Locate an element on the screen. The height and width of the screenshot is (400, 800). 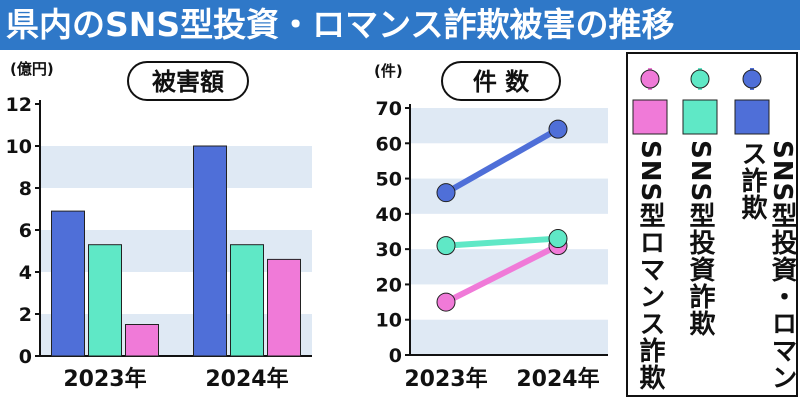
chart-title: 被害額 is located at coordinates (188, 82).